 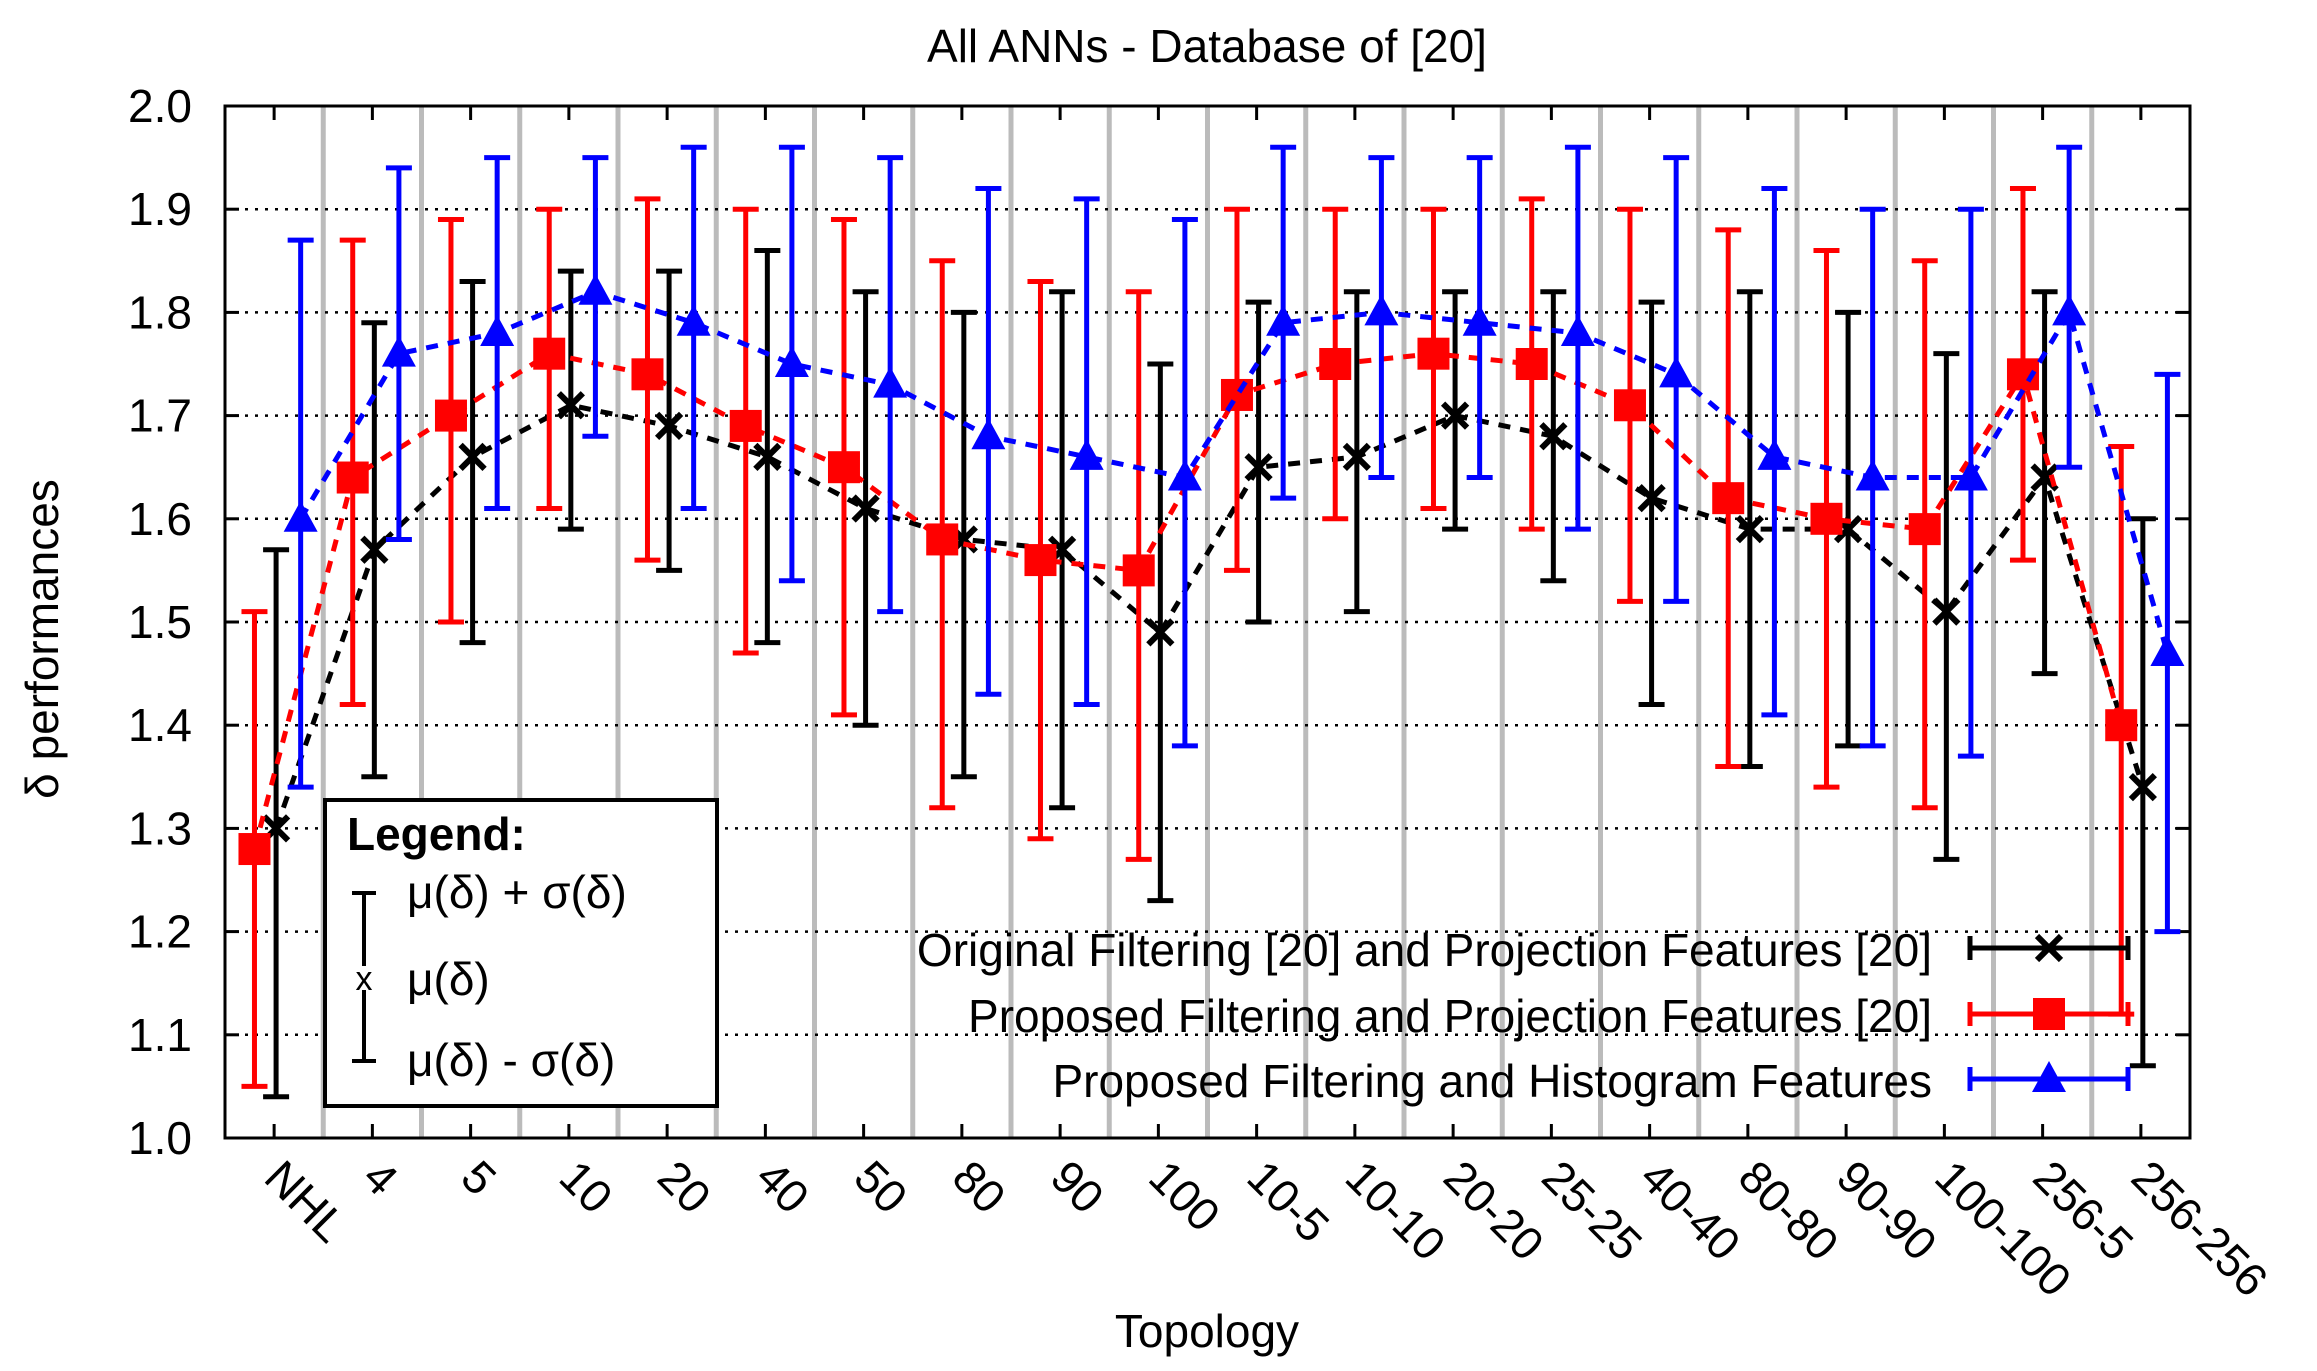 I want to click on x-tick-label: 90, so click(x=1077, y=1186).